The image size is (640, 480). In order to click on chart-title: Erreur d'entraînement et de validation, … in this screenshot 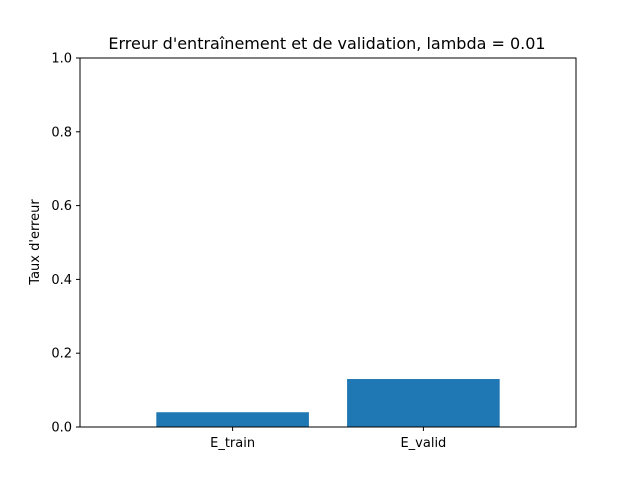, I will do `click(326, 43)`.